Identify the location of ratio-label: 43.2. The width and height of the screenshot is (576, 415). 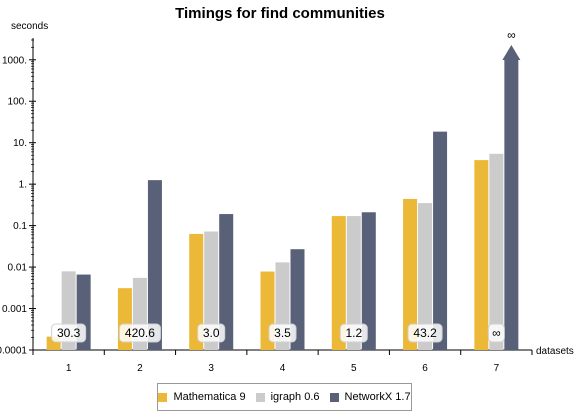
(425, 333).